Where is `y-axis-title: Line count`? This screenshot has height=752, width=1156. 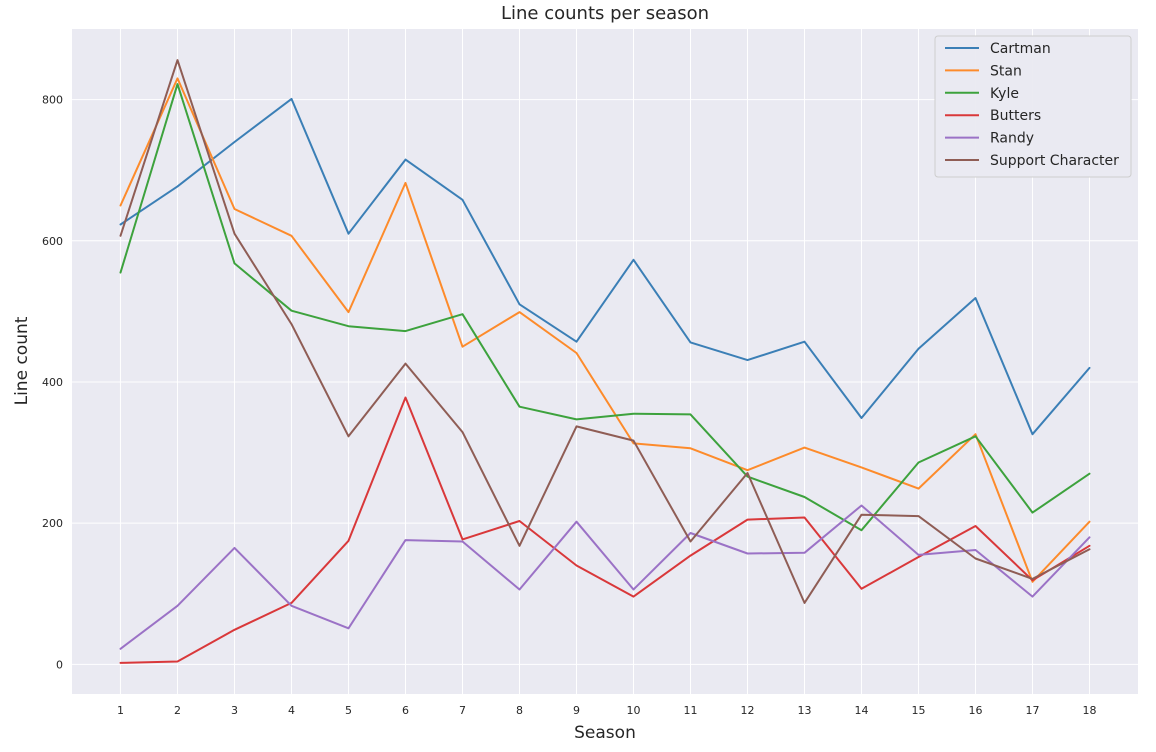
y-axis-title: Line count is located at coordinates (22, 360).